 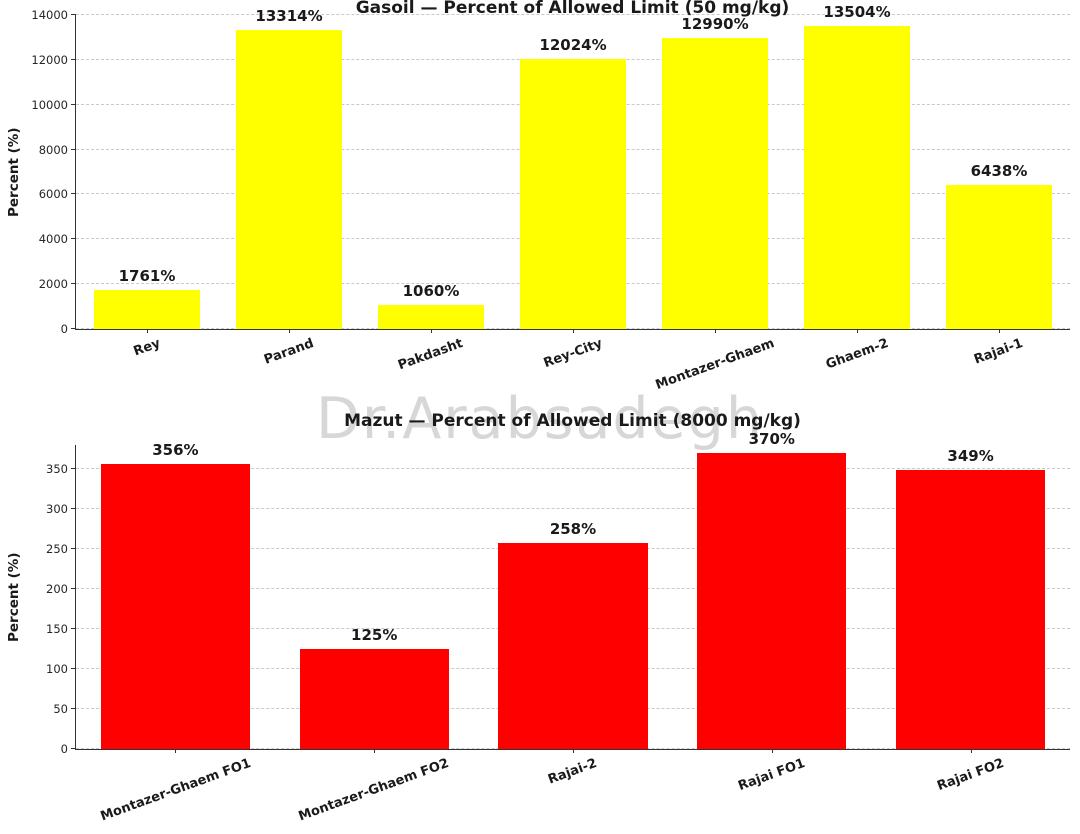 What do you see at coordinates (431, 355) in the screenshot?
I see `x-tick-label: Pakdasht` at bounding box center [431, 355].